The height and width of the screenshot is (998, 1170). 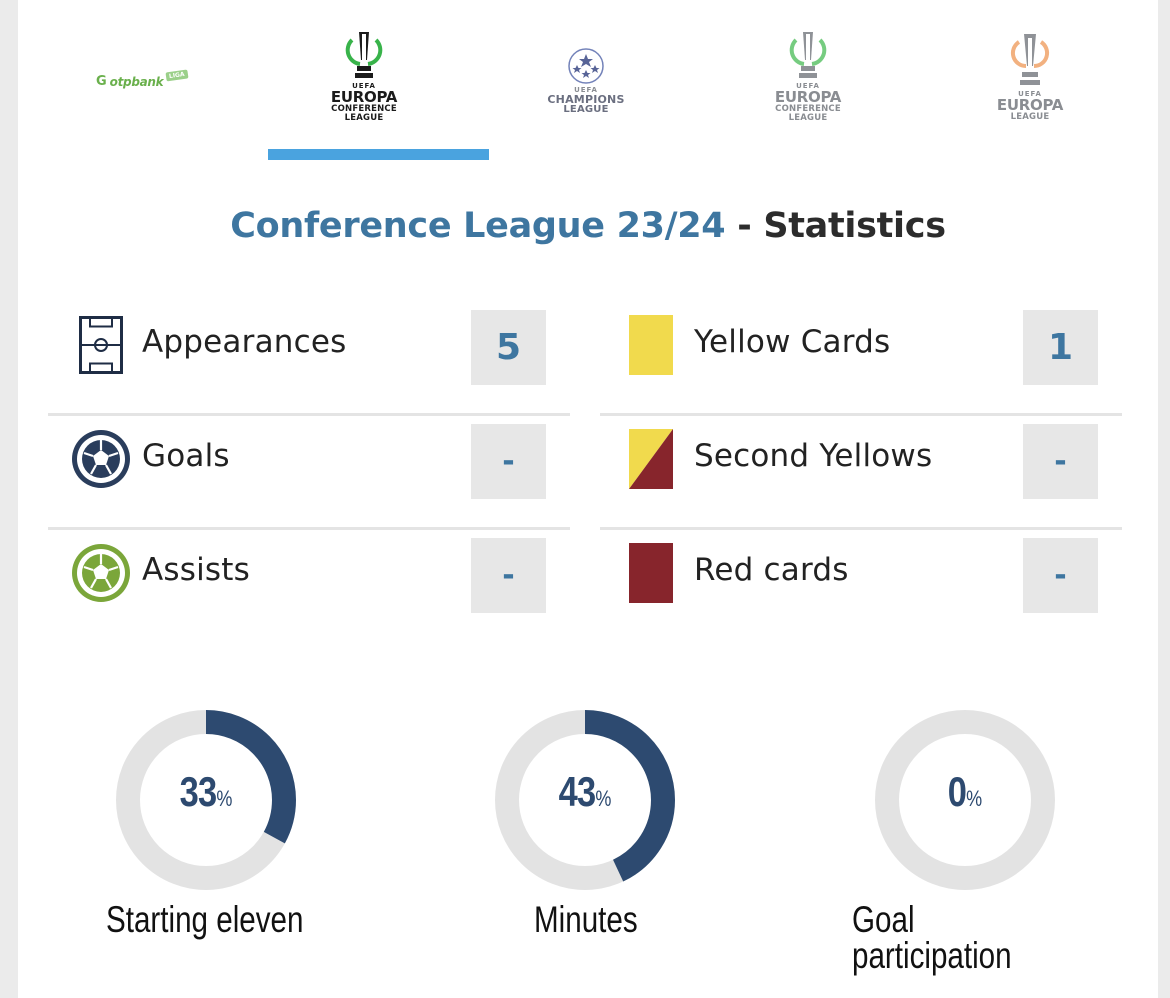 I want to click on goal-participation-donut: 0%, so click(x=965, y=800).